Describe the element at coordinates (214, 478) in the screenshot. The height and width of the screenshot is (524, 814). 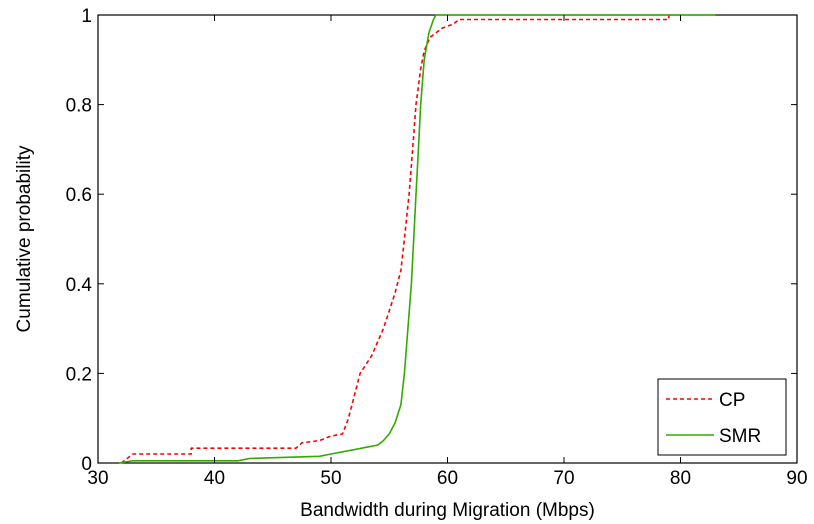
I see `x-tick-label: 40` at that location.